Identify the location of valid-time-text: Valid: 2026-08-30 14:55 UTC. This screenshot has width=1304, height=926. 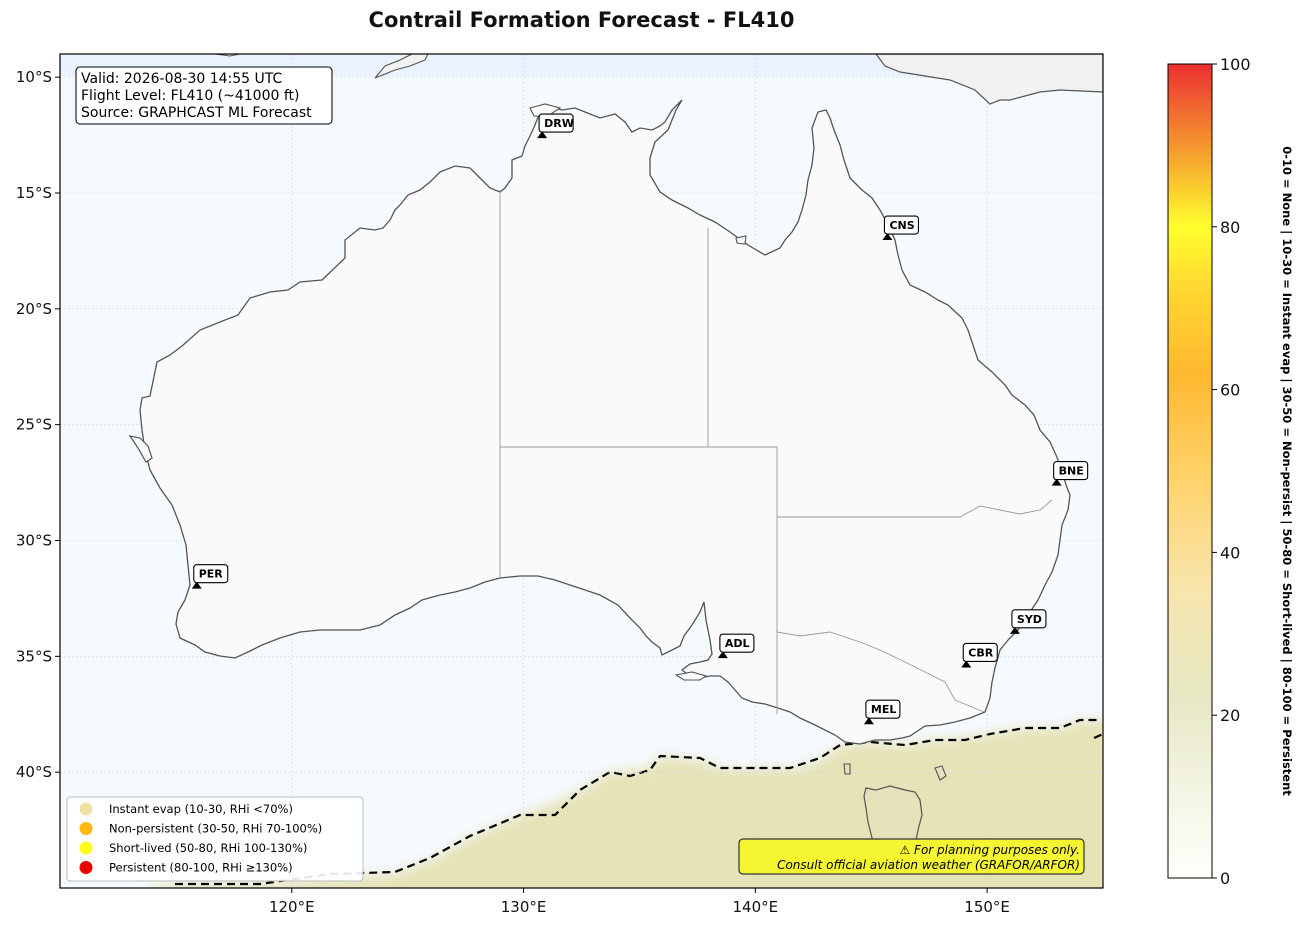
(181, 79).